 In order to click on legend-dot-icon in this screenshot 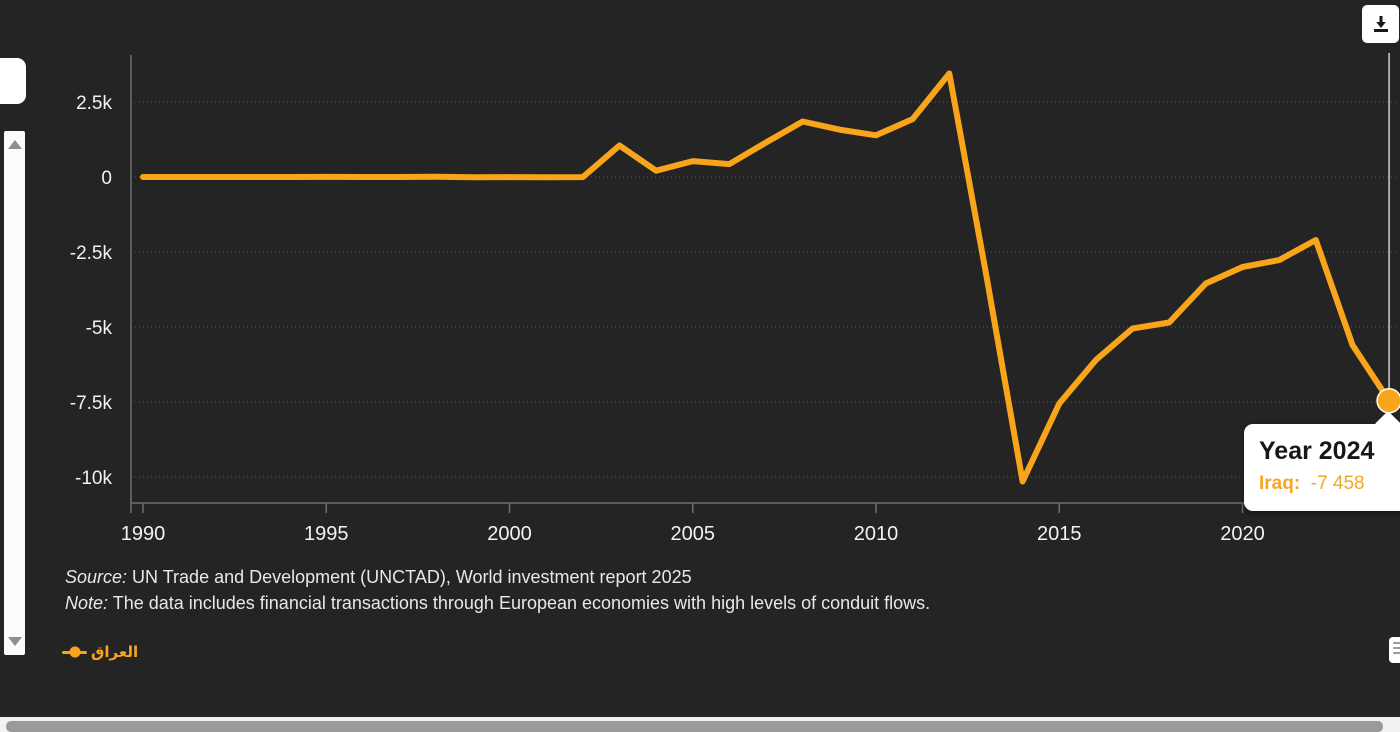, I will do `click(74, 652)`.